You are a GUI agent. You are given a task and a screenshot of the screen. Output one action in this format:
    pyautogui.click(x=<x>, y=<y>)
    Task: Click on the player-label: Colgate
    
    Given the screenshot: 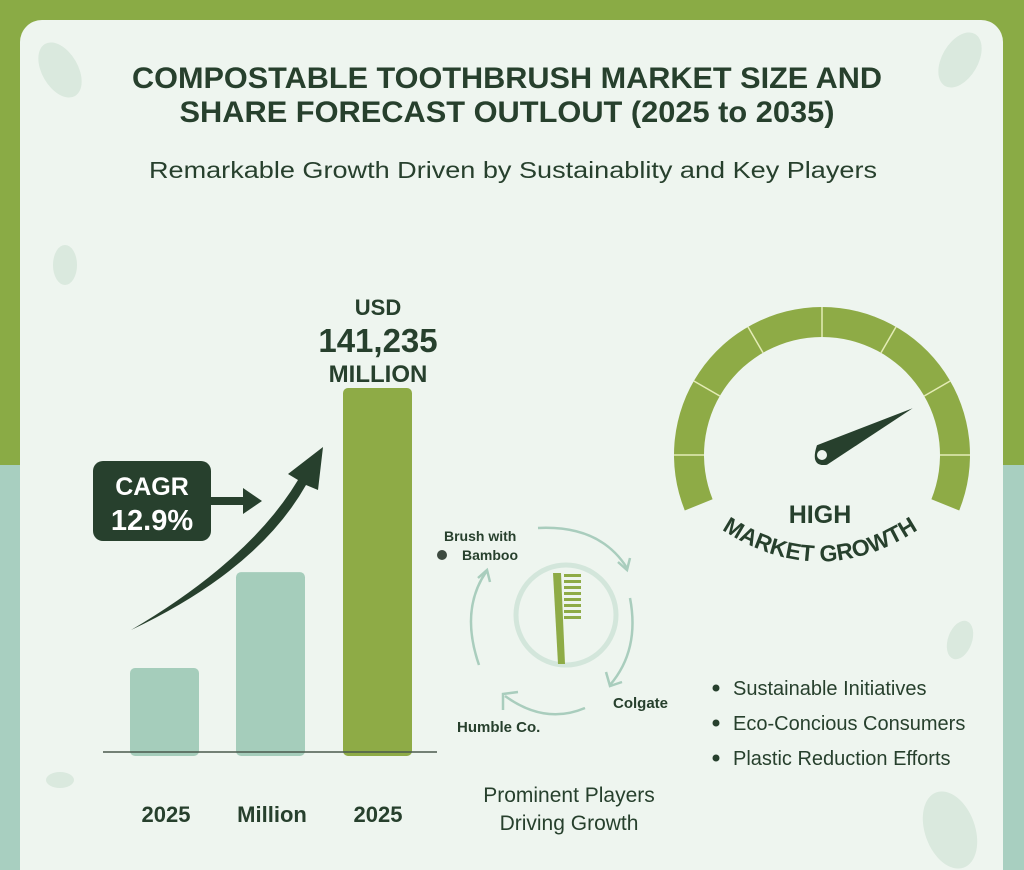 What is the action you would take?
    pyautogui.click(x=640, y=703)
    